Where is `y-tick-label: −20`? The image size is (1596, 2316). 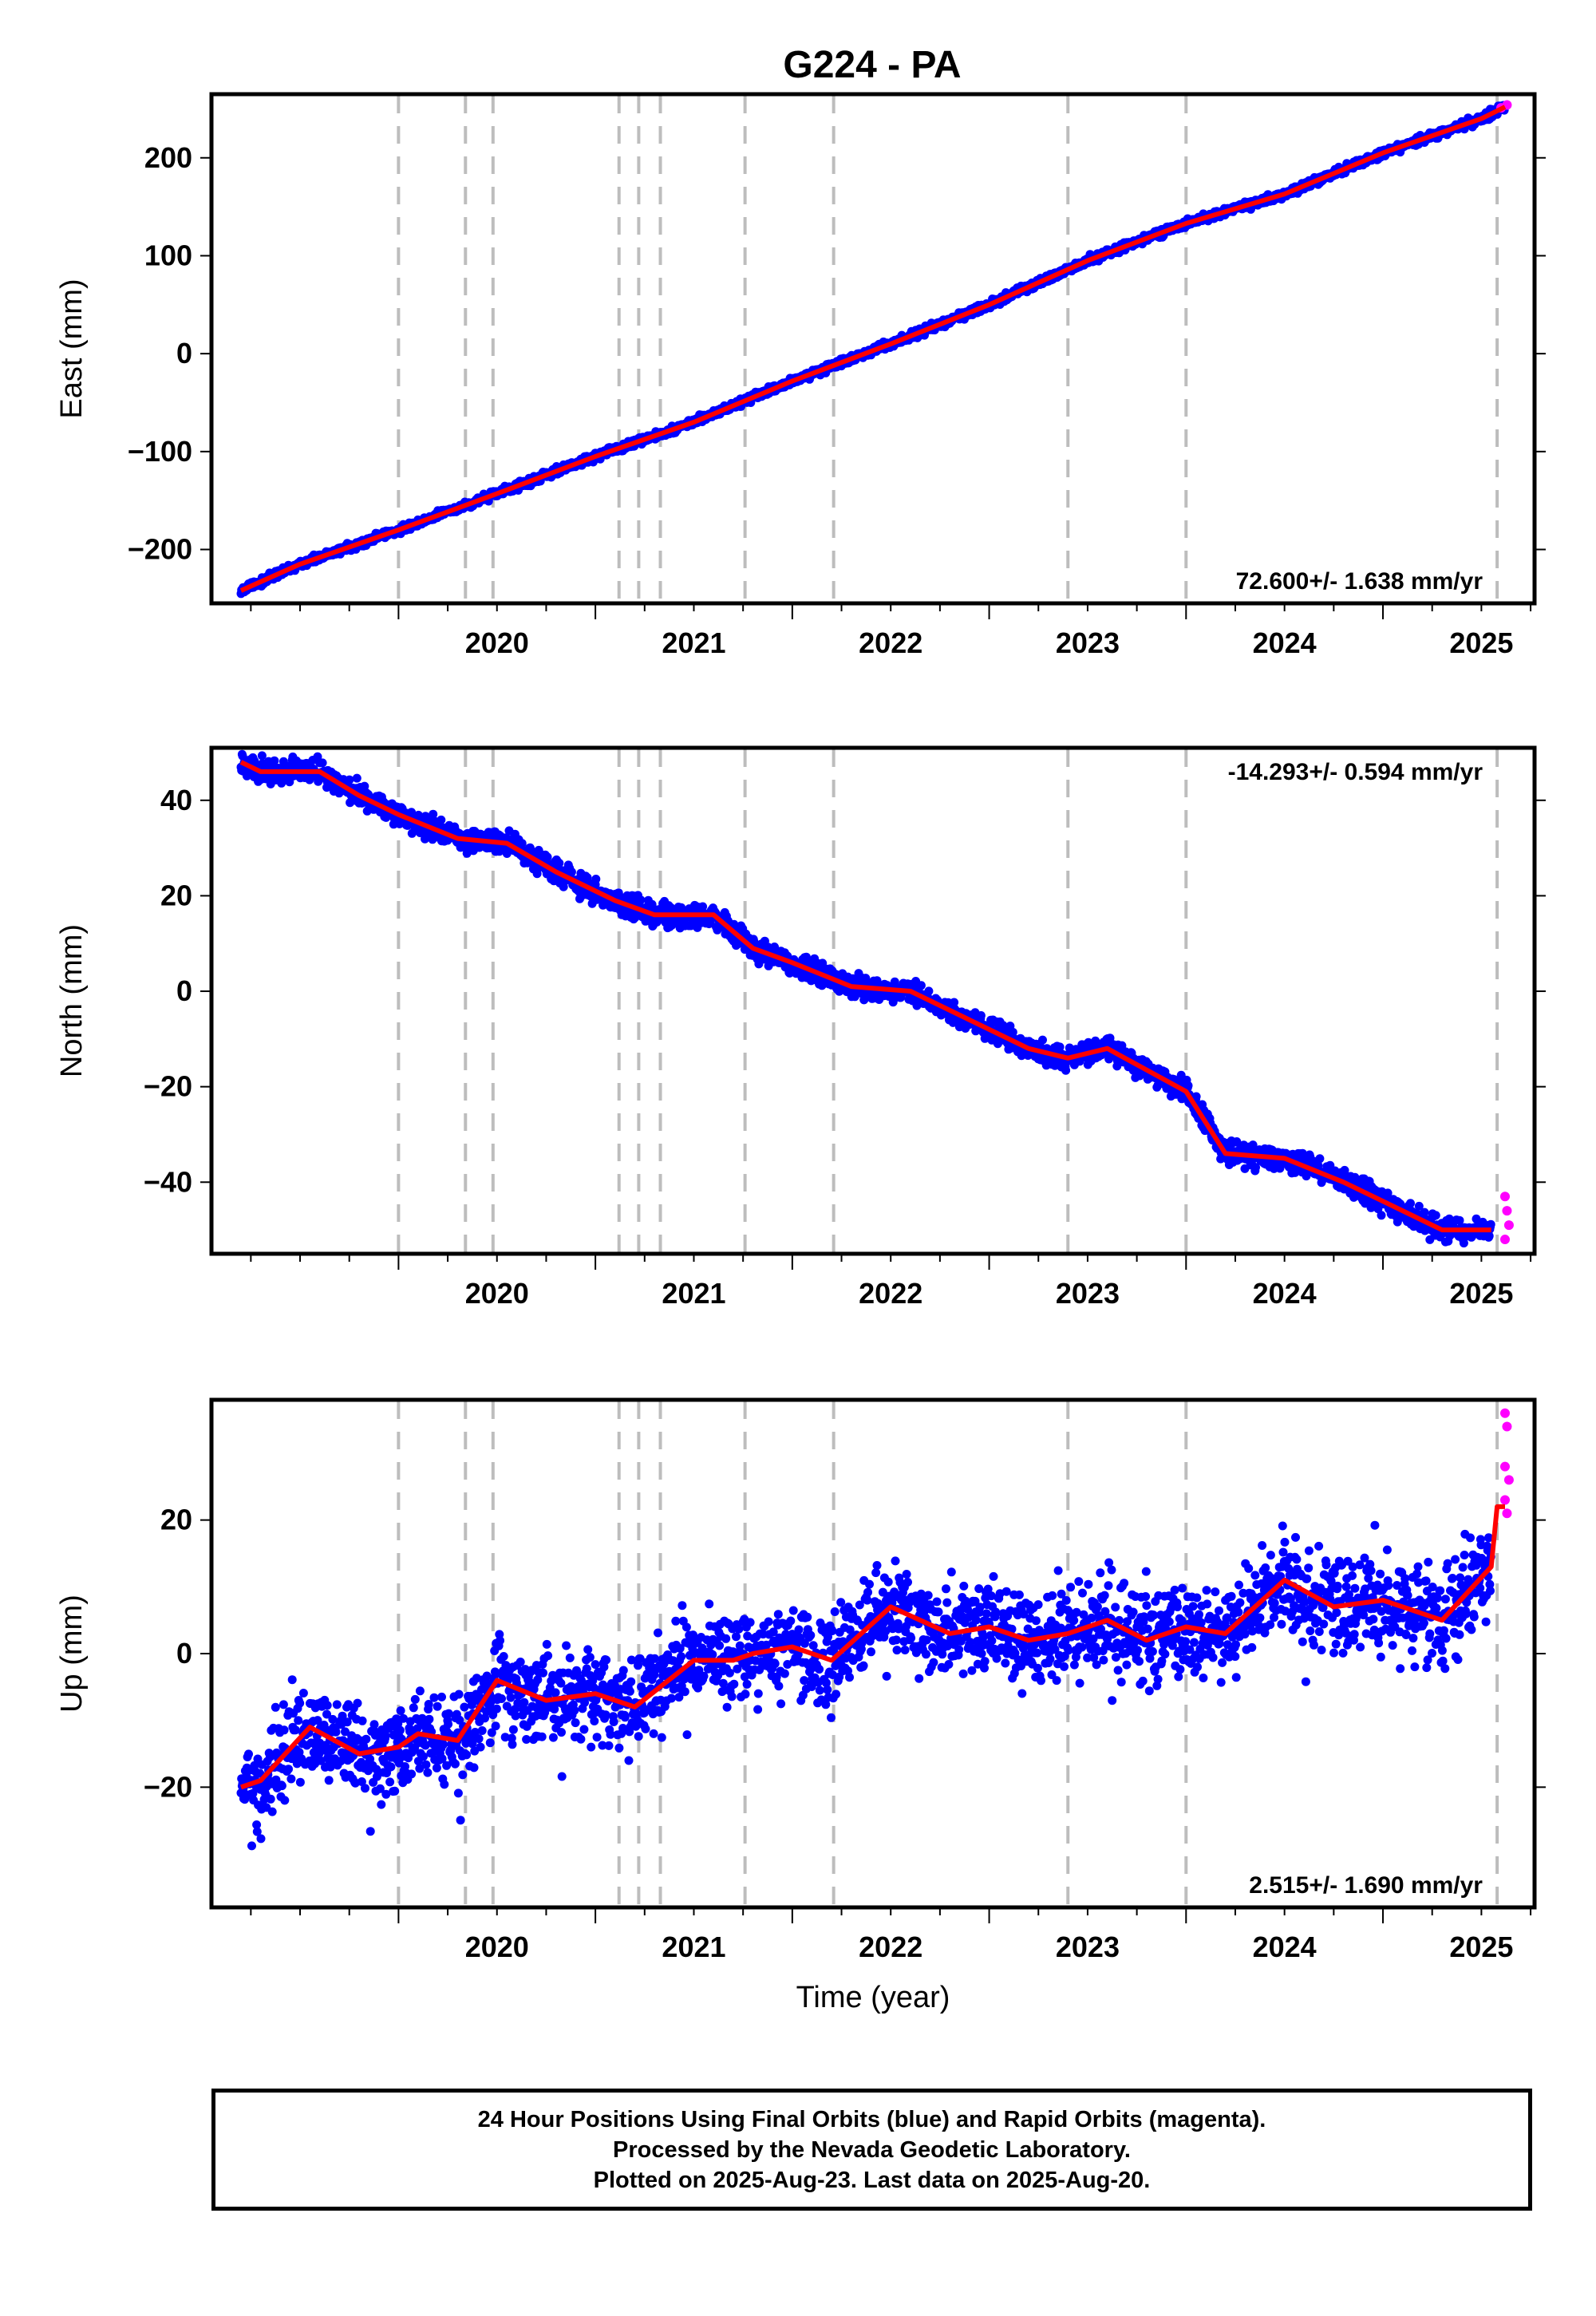
y-tick-label: −20 is located at coordinates (168, 1086).